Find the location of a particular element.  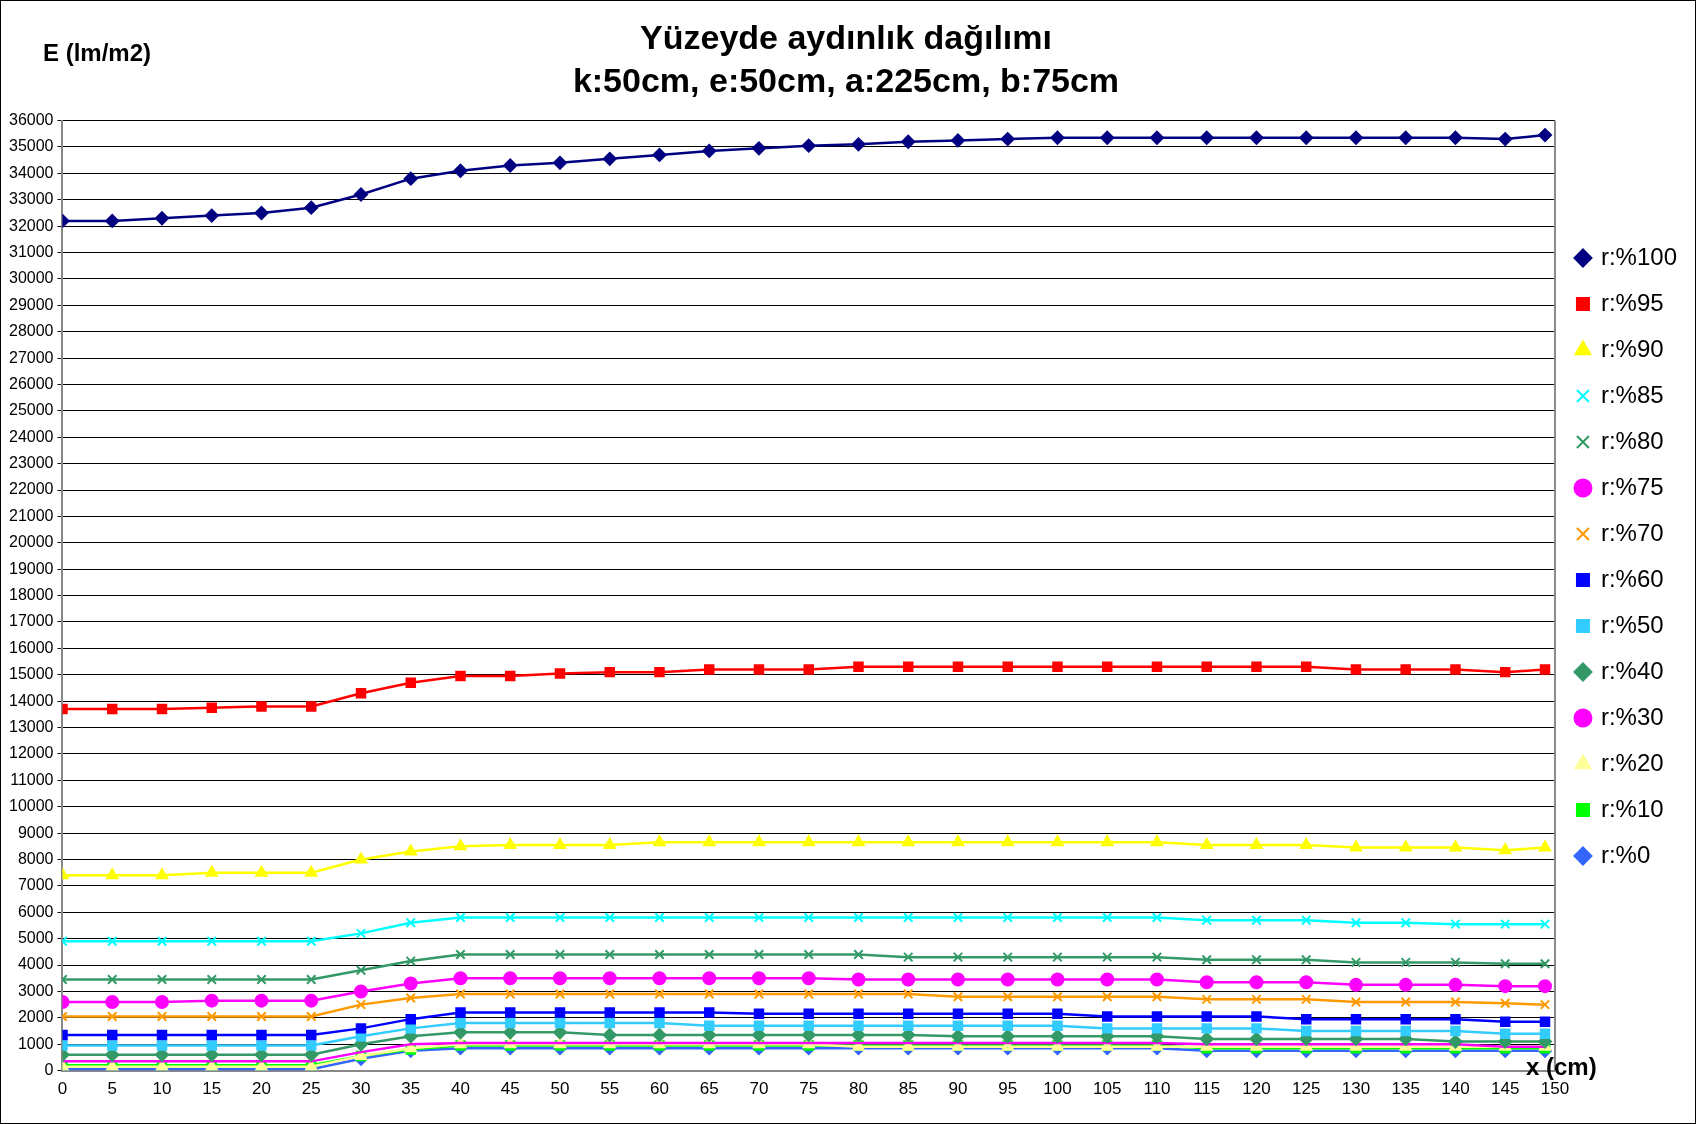

x-tick-label: 50 is located at coordinates (560, 1089).